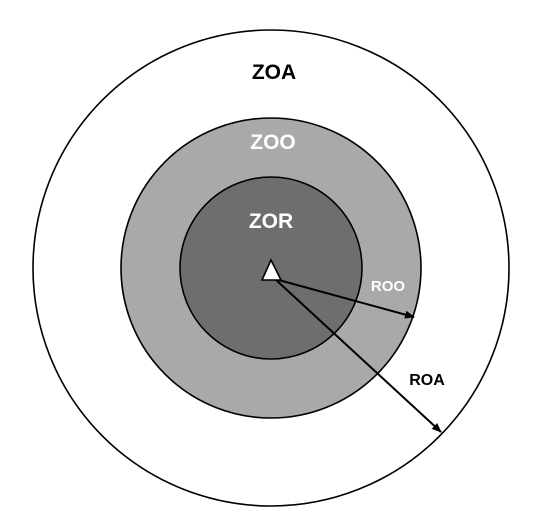 This screenshot has height=532, width=550. I want to click on zor-label: ZOR, so click(271, 221).